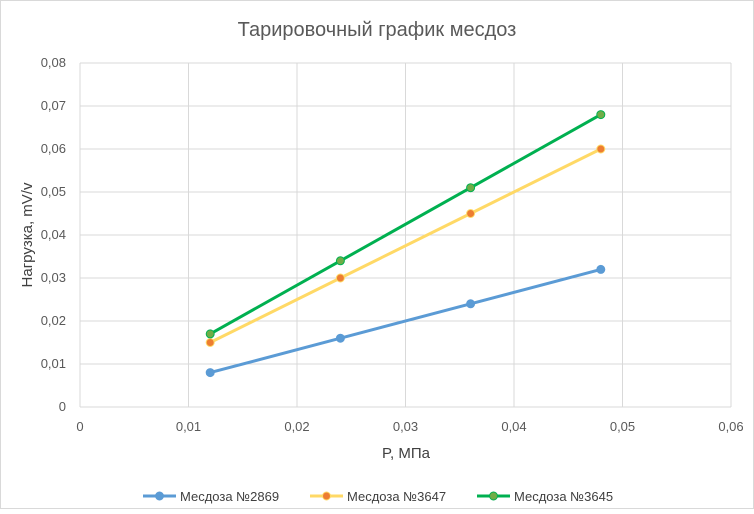 This screenshot has width=754, height=514. What do you see at coordinates (53, 191) in the screenshot?
I see `y-tick-label: 0,05` at bounding box center [53, 191].